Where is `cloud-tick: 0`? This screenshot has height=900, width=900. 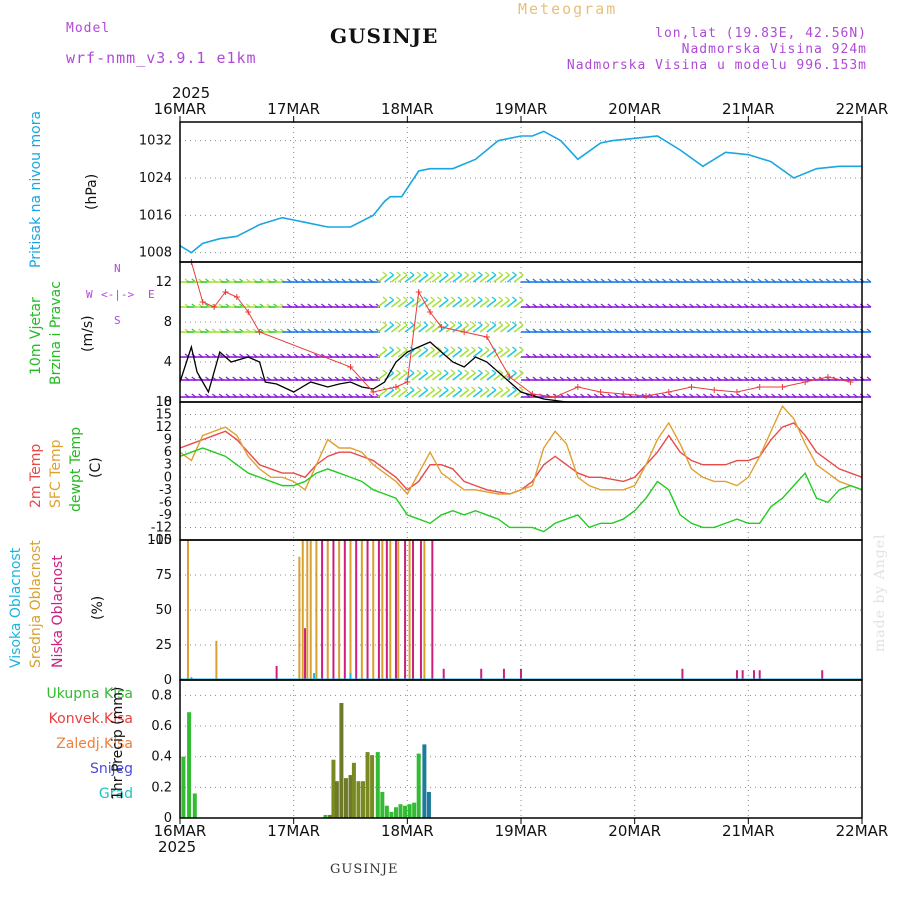 cloud-tick: 0 is located at coordinates (168, 680).